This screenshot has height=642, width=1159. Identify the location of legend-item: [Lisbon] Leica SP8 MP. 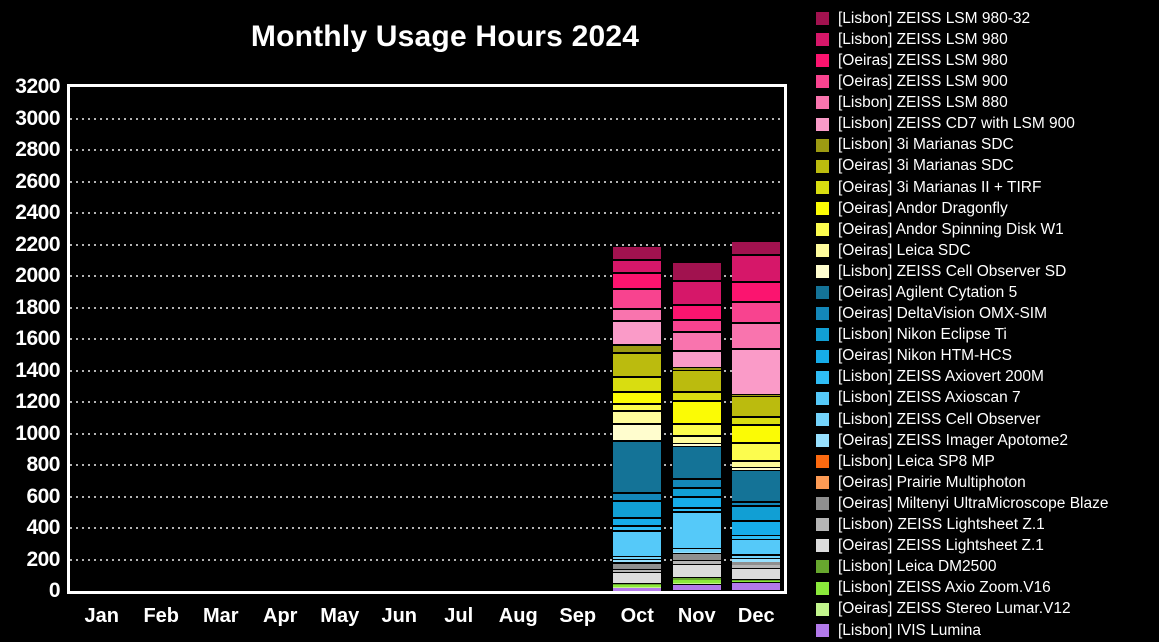
(962, 461).